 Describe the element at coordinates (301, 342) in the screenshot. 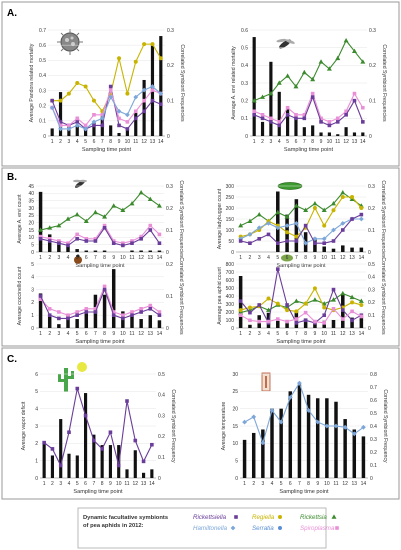

I see `x-axis-title: Sampling time point` at that location.